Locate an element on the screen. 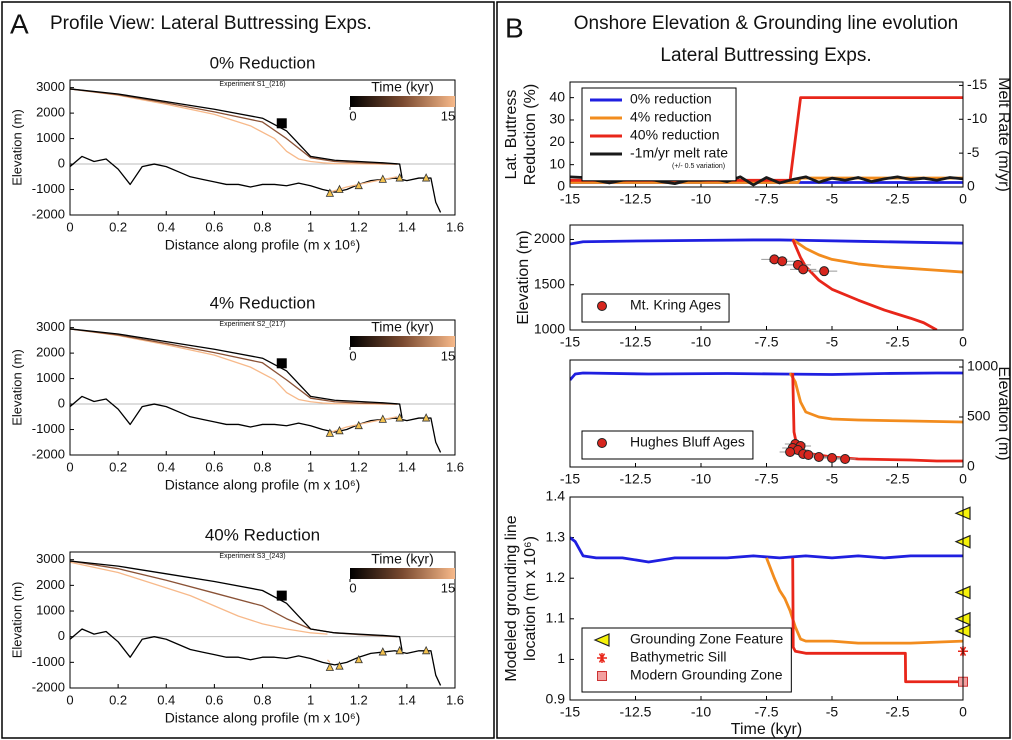  y2-tick-label: 0 is located at coordinates (971, 466).